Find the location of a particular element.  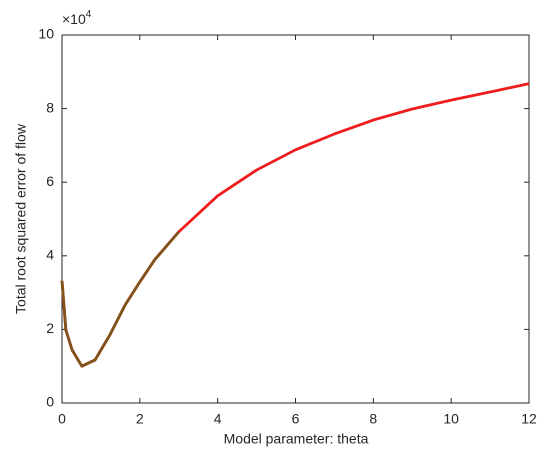

x-tick-label: 6 is located at coordinates (296, 419).